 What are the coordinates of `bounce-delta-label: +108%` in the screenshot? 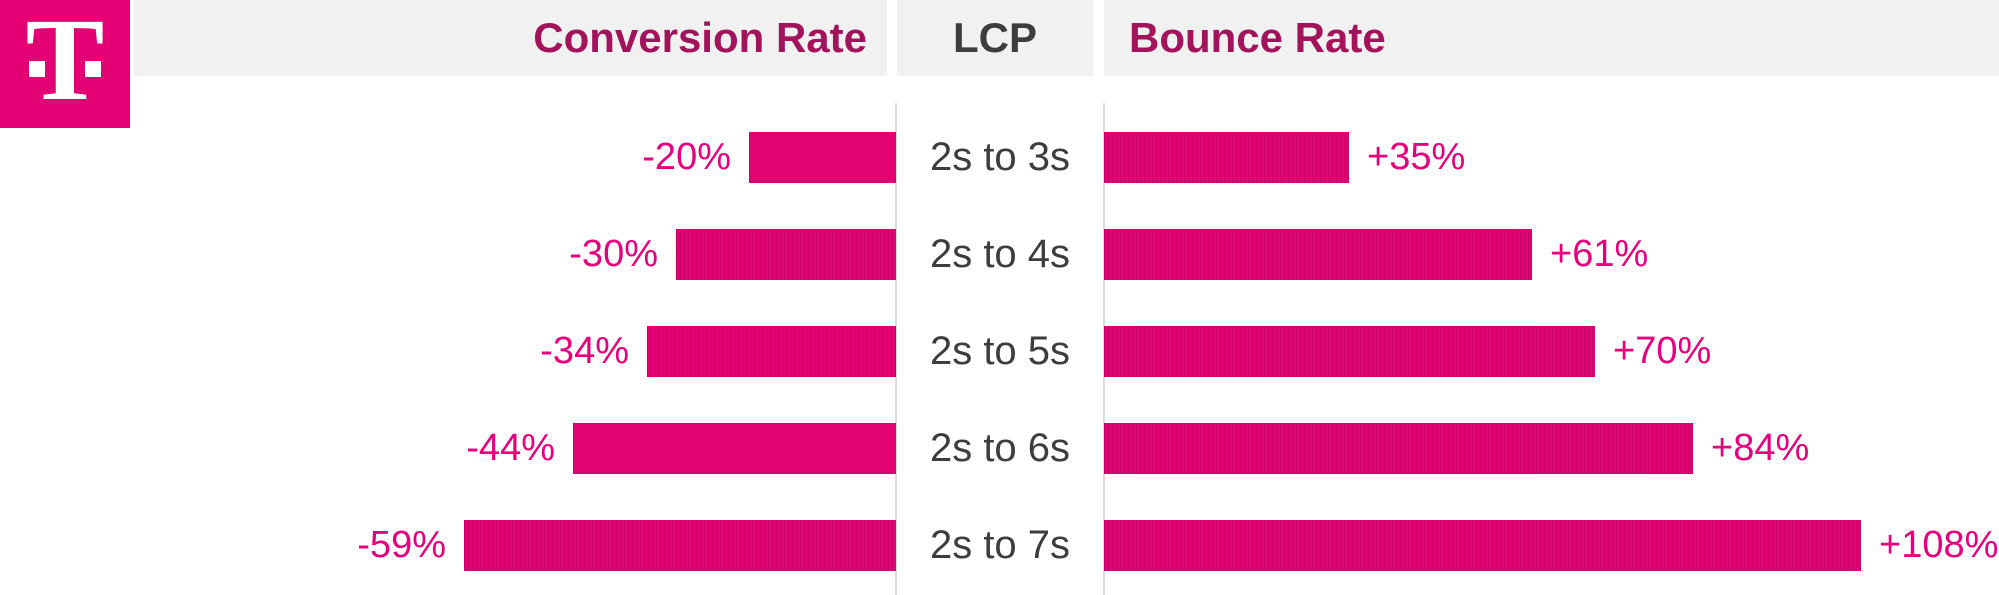 It's located at (1939, 545).